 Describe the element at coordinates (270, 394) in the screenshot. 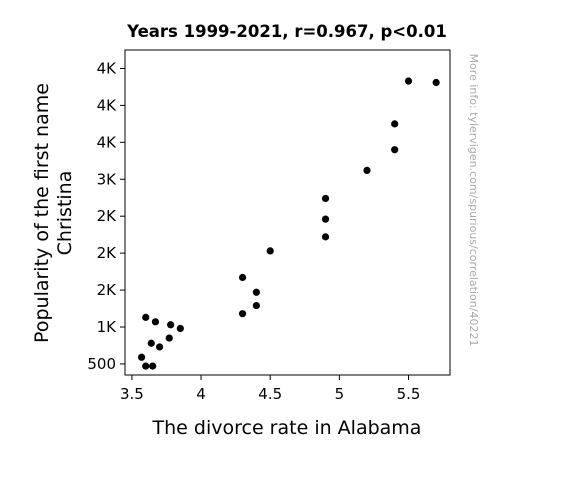

I see `x-tick-label: 4.5` at that location.